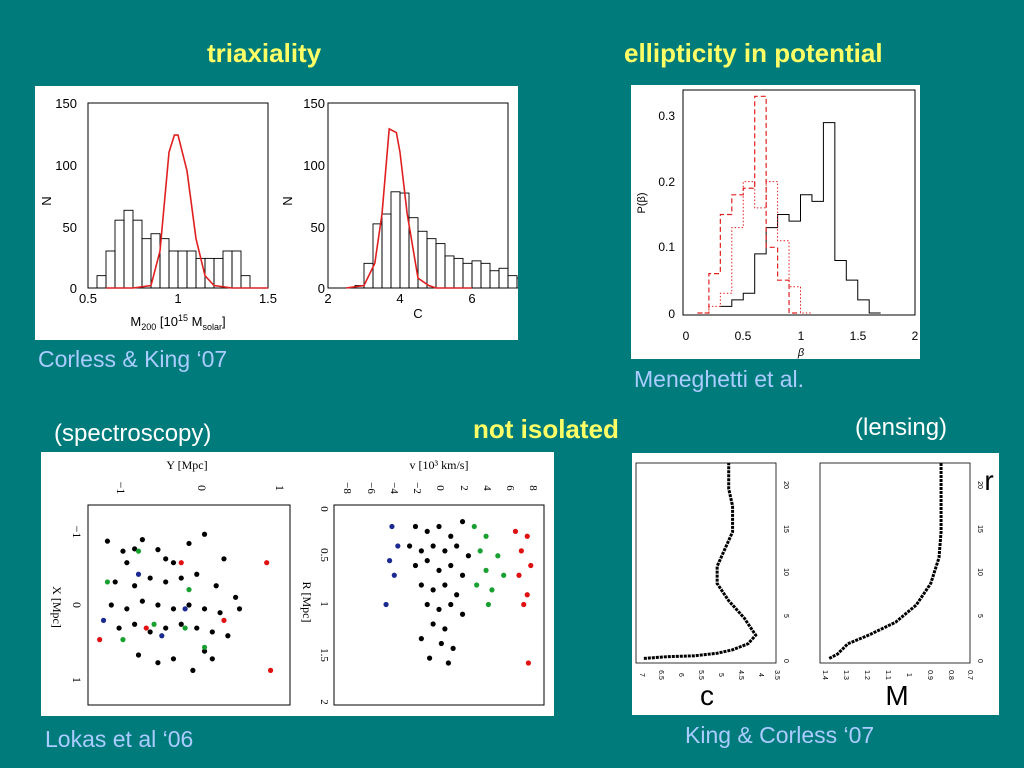 This screenshot has height=768, width=1024. What do you see at coordinates (700, 561) in the screenshot?
I see `king-c-curve` at bounding box center [700, 561].